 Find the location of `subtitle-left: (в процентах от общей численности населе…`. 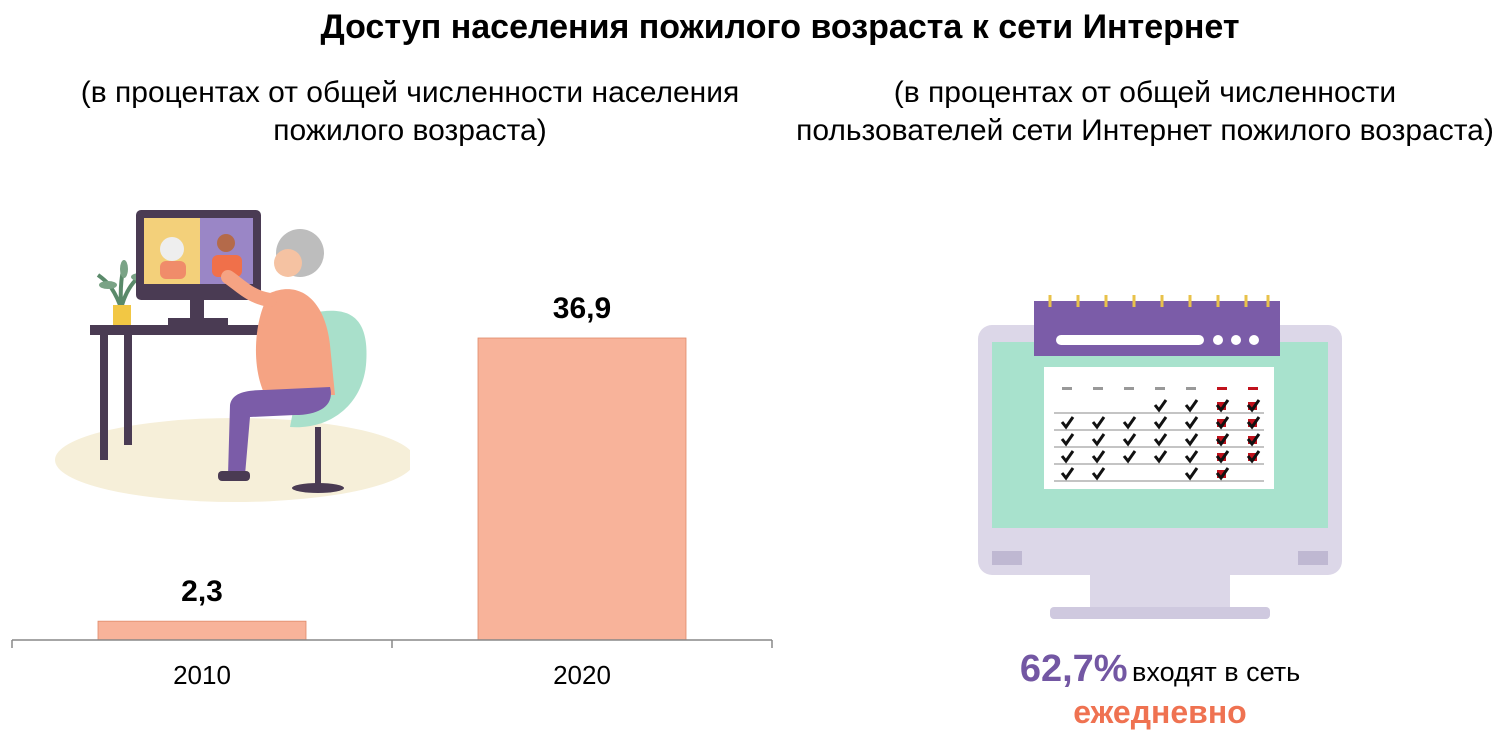

subtitle-left: (в процентах от общей численности населе… is located at coordinates (410, 111).